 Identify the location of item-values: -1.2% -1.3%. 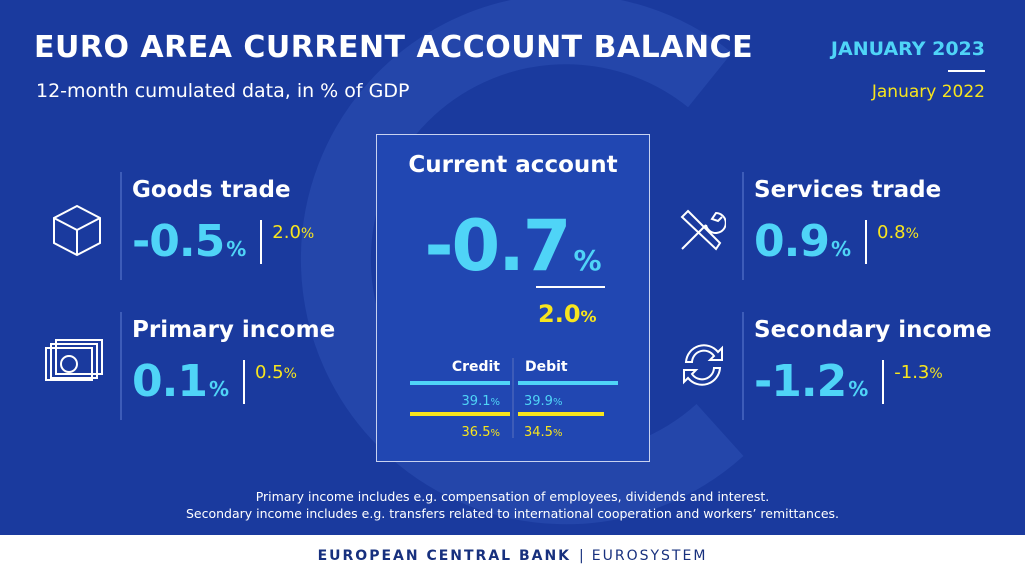
(848, 381).